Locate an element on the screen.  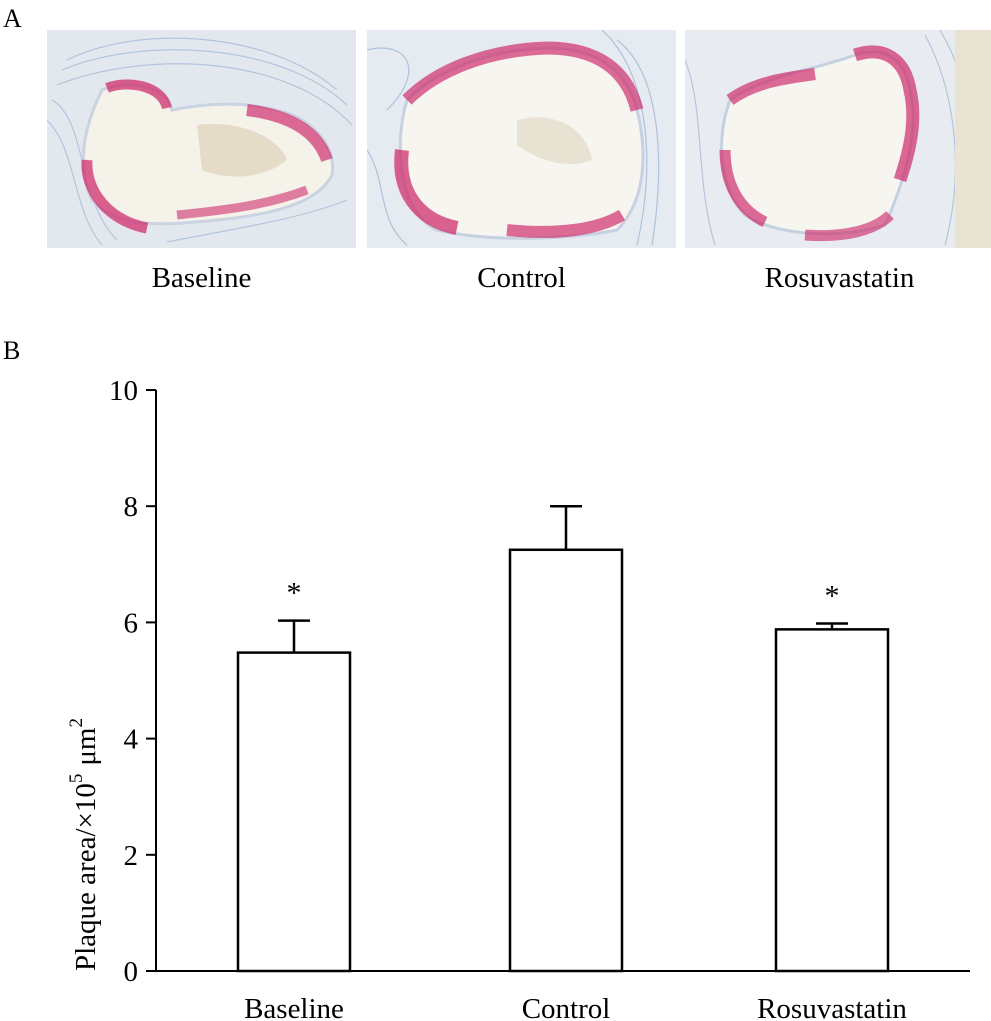
micrograph-label-control: Control is located at coordinates (521, 278).